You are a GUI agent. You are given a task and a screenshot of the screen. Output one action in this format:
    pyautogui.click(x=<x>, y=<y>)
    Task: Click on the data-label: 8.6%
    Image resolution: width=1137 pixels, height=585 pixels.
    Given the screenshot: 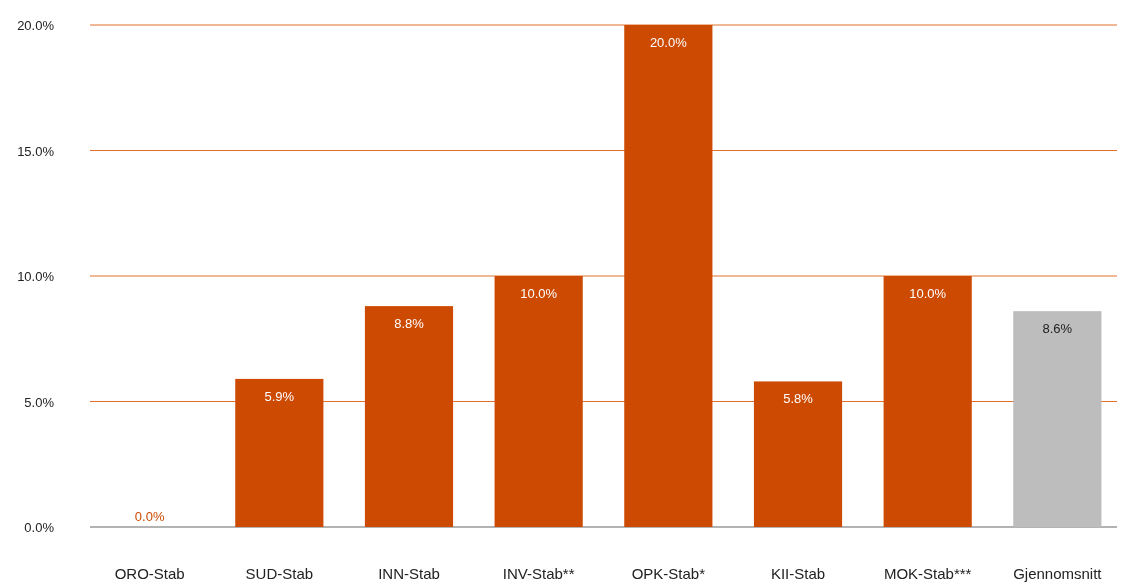 What is the action you would take?
    pyautogui.click(x=1057, y=329)
    